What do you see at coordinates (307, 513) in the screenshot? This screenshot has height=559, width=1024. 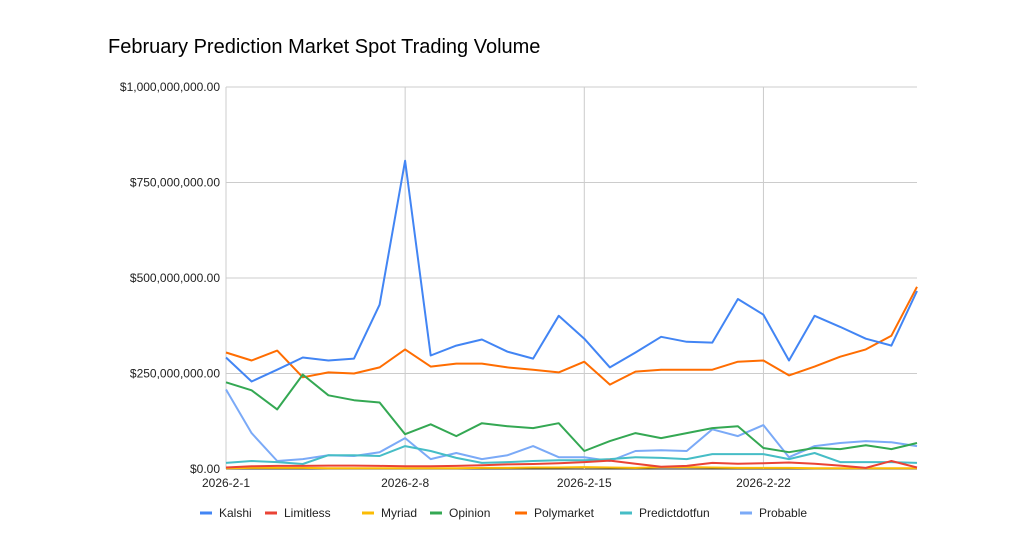 I see `legend-label-limitless: Limitless` at bounding box center [307, 513].